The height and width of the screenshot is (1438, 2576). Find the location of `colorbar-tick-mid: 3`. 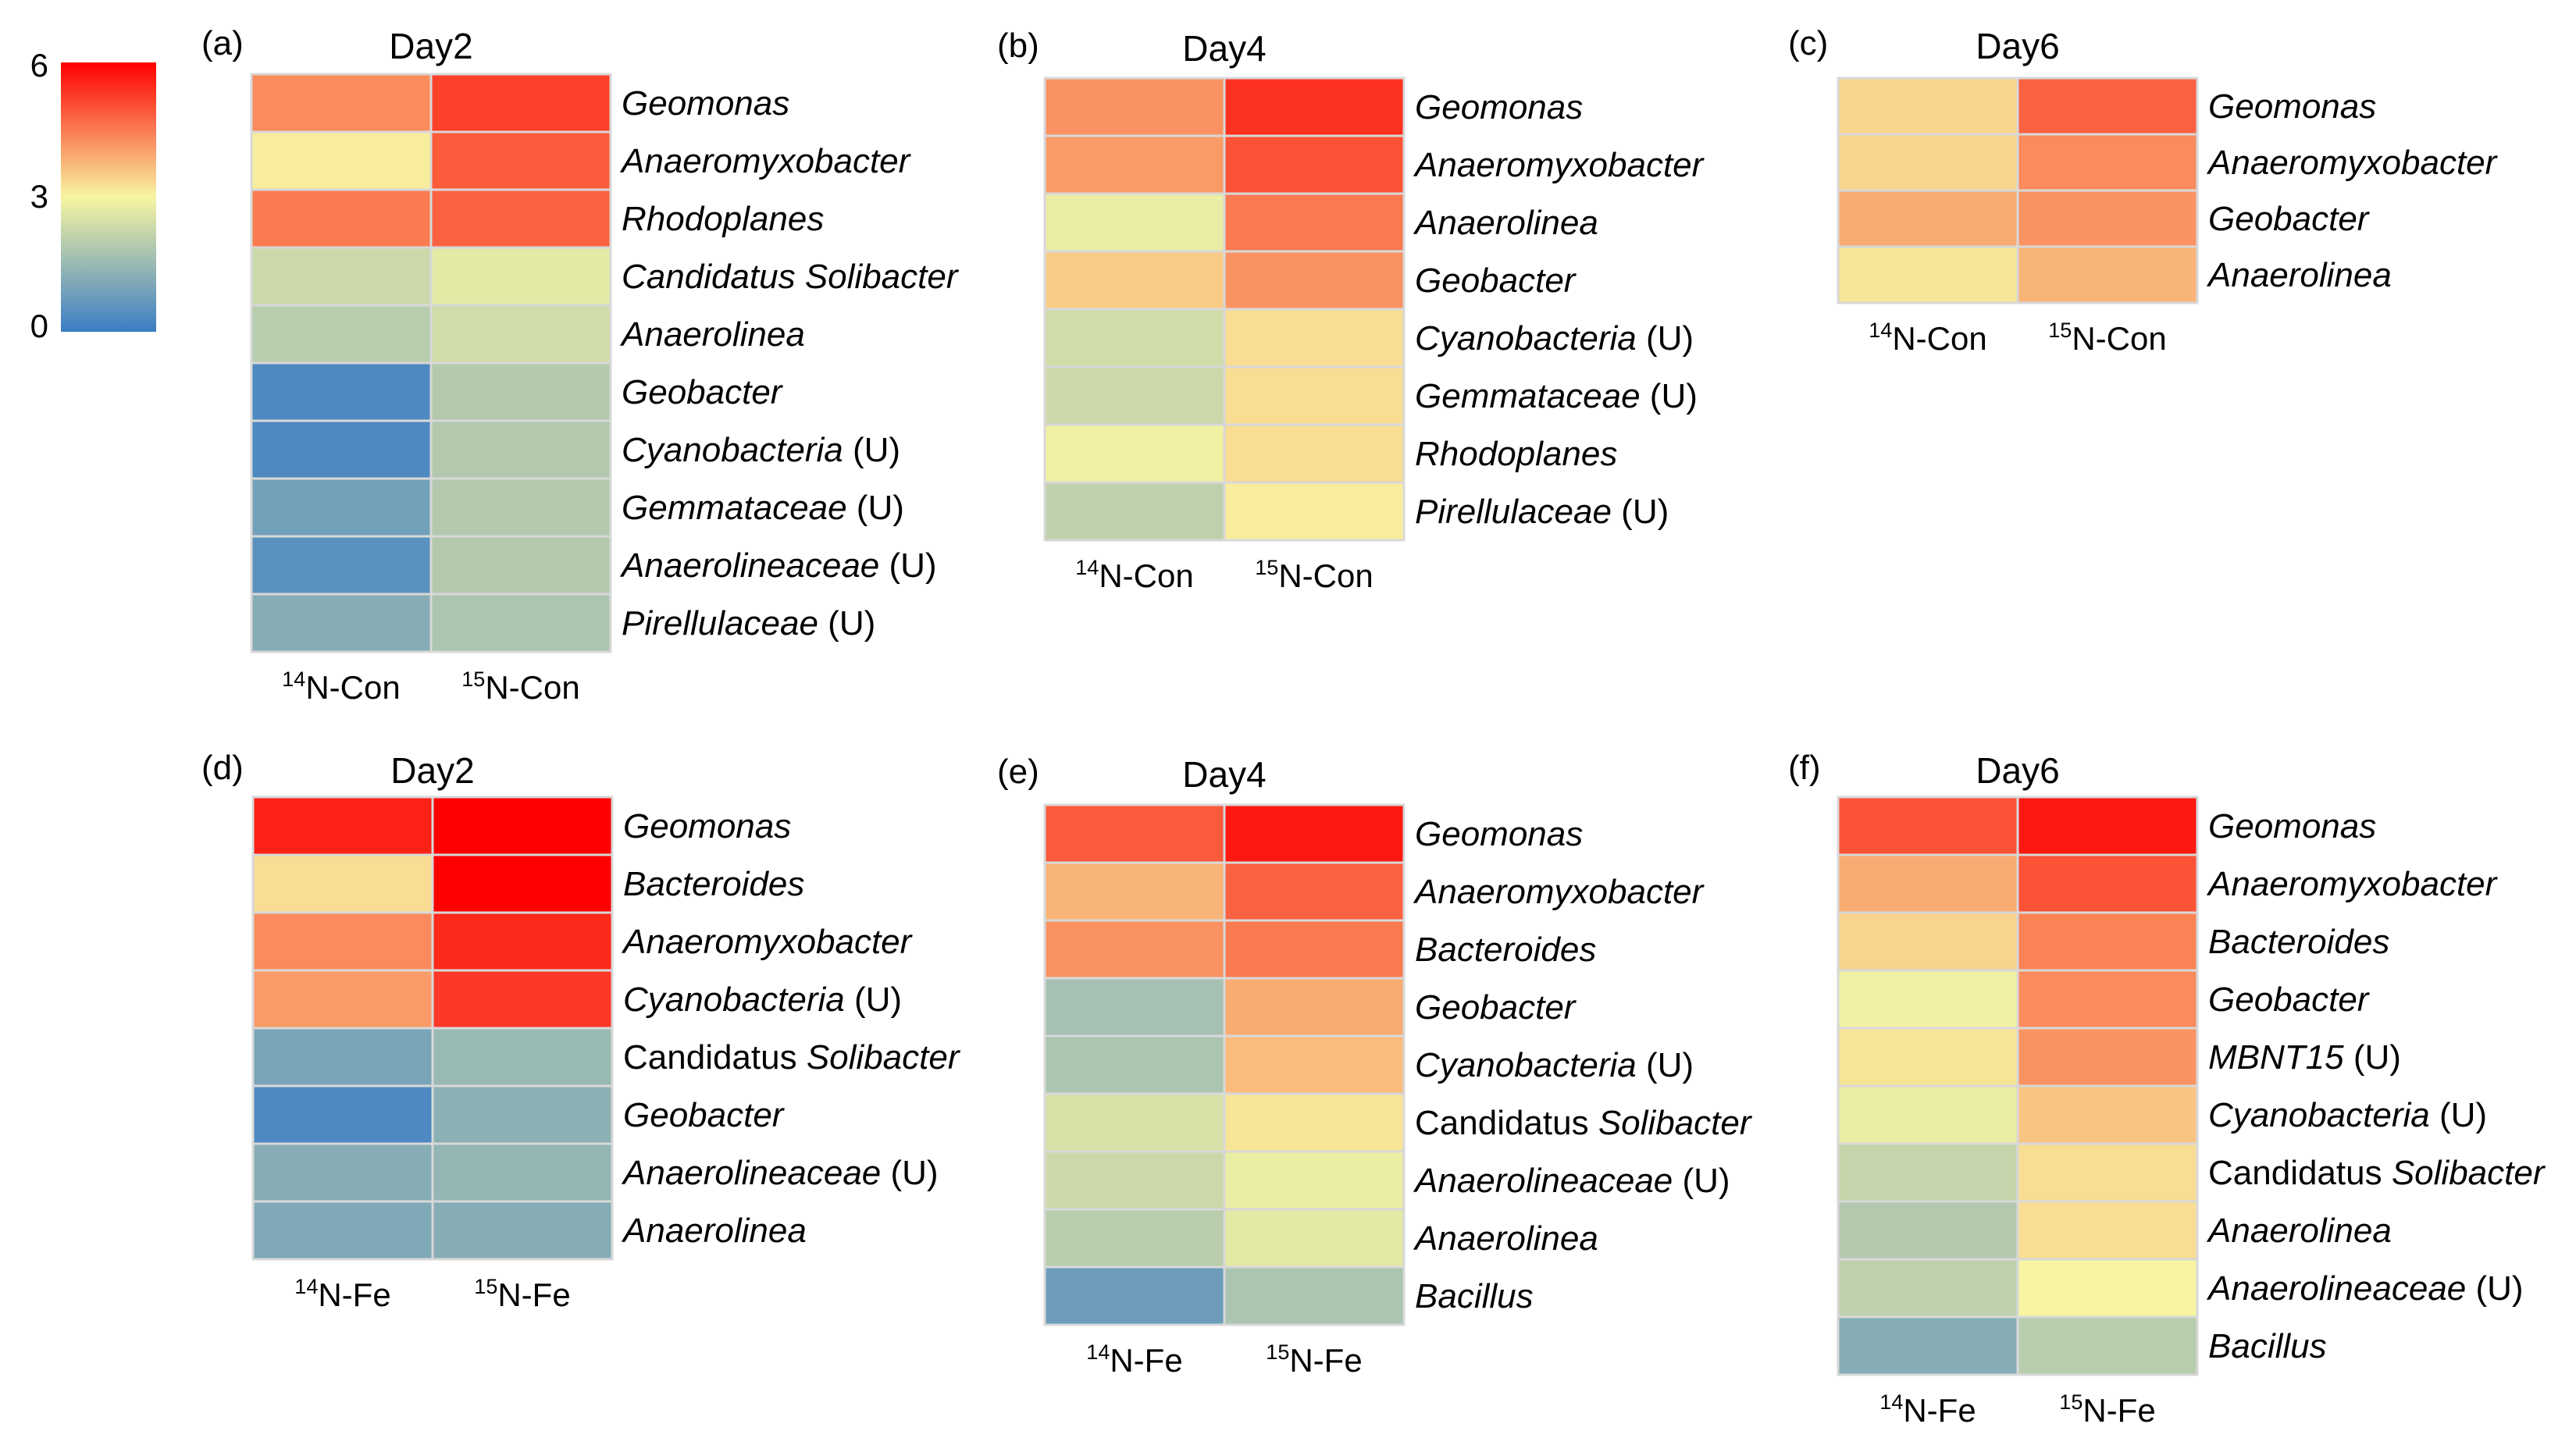

colorbar-tick-mid: 3 is located at coordinates (39, 196).